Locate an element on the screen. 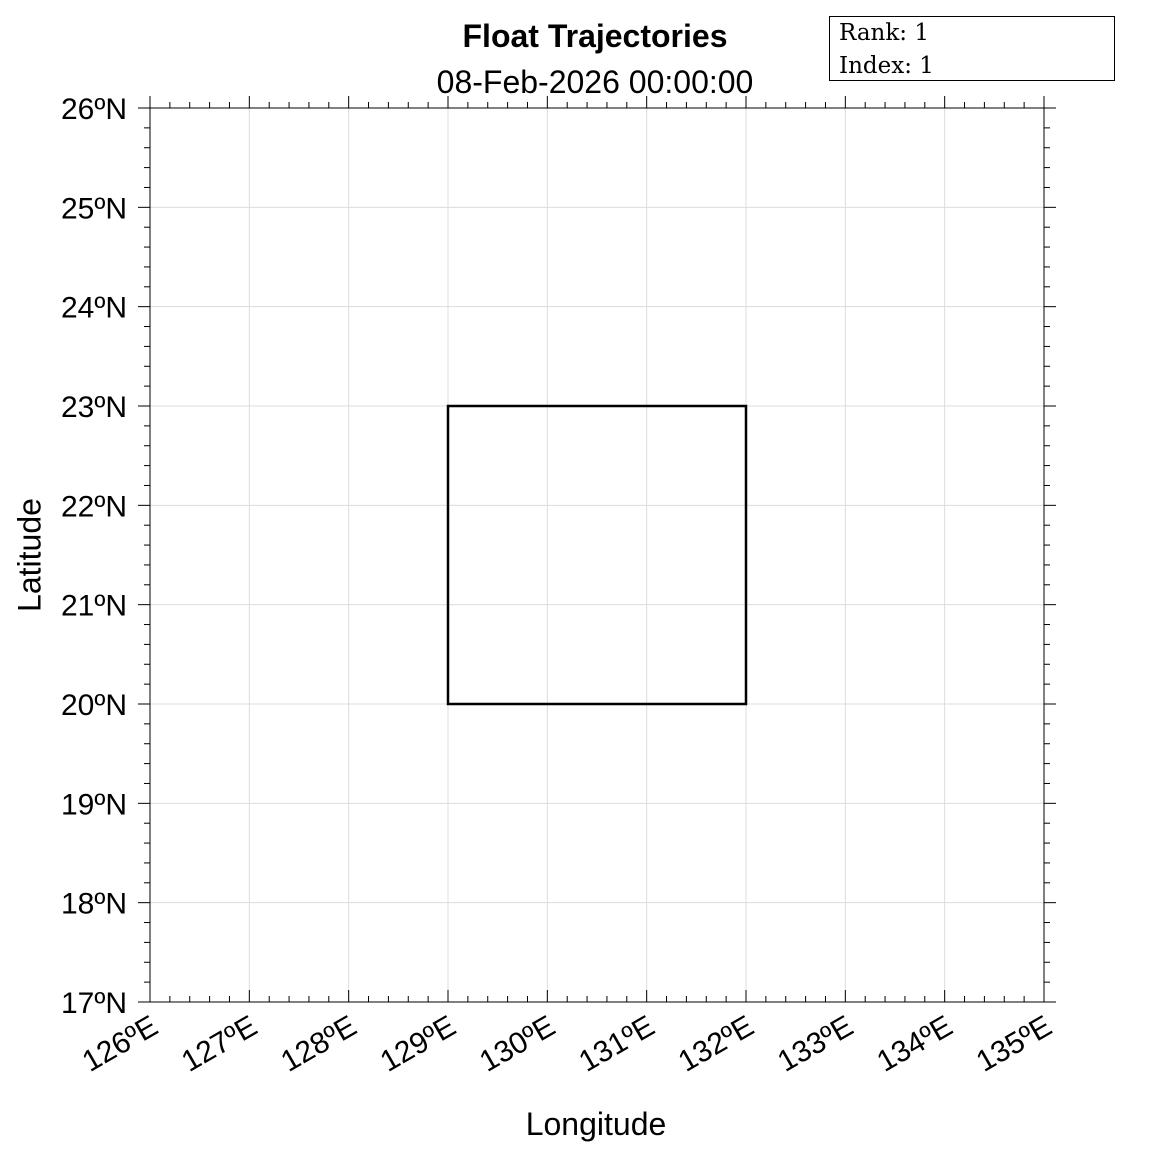 The width and height of the screenshot is (1152, 1152). x-tick-label: 135ºE is located at coordinates (1014, 1043).